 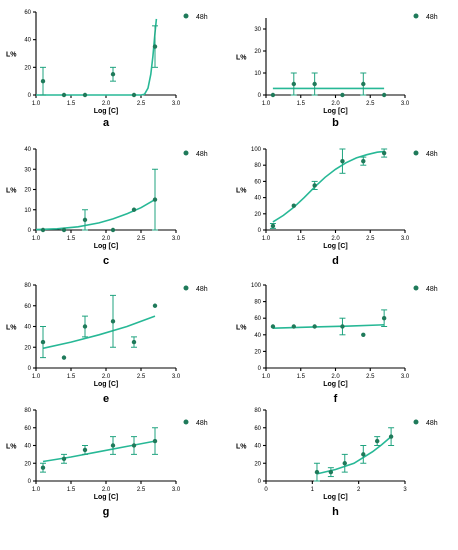 What do you see at coordinates (106, 123) in the screenshot?
I see `panel-label: a` at bounding box center [106, 123].